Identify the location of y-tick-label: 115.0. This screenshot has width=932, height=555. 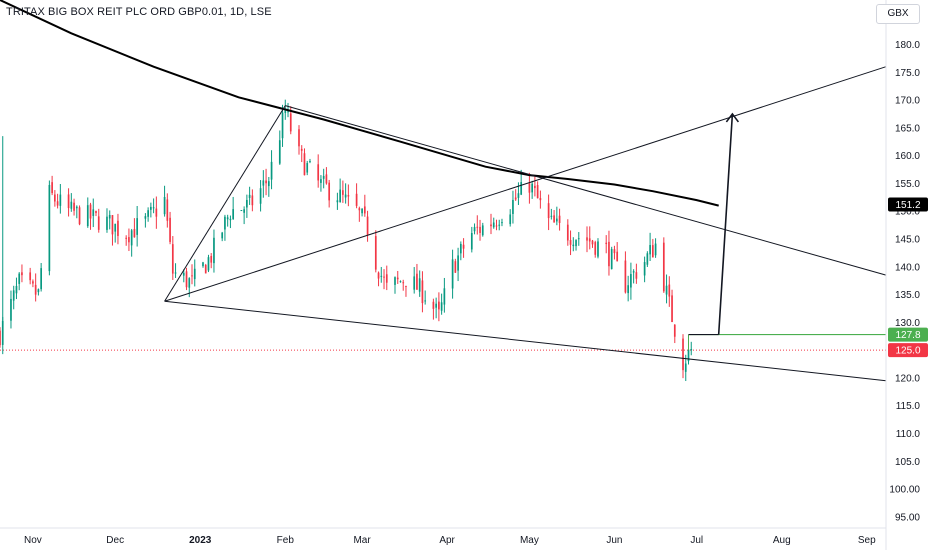
(908, 406).